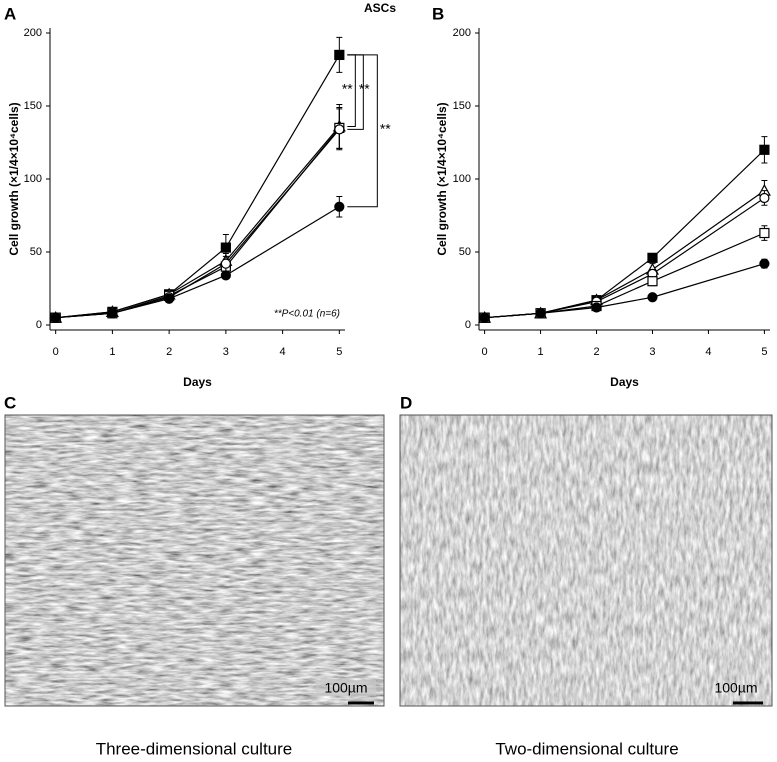  I want to click on panel-label: D, so click(406, 402).